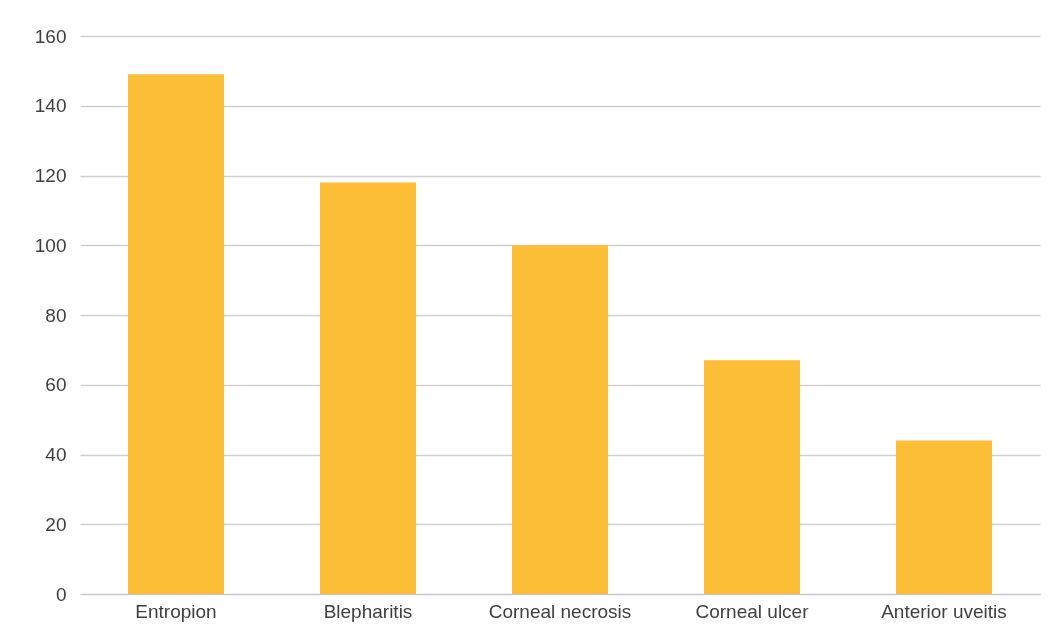 This screenshot has width=1051, height=634. Describe the element at coordinates (176, 611) in the screenshot. I see `x-tick-label: Entropion` at that location.